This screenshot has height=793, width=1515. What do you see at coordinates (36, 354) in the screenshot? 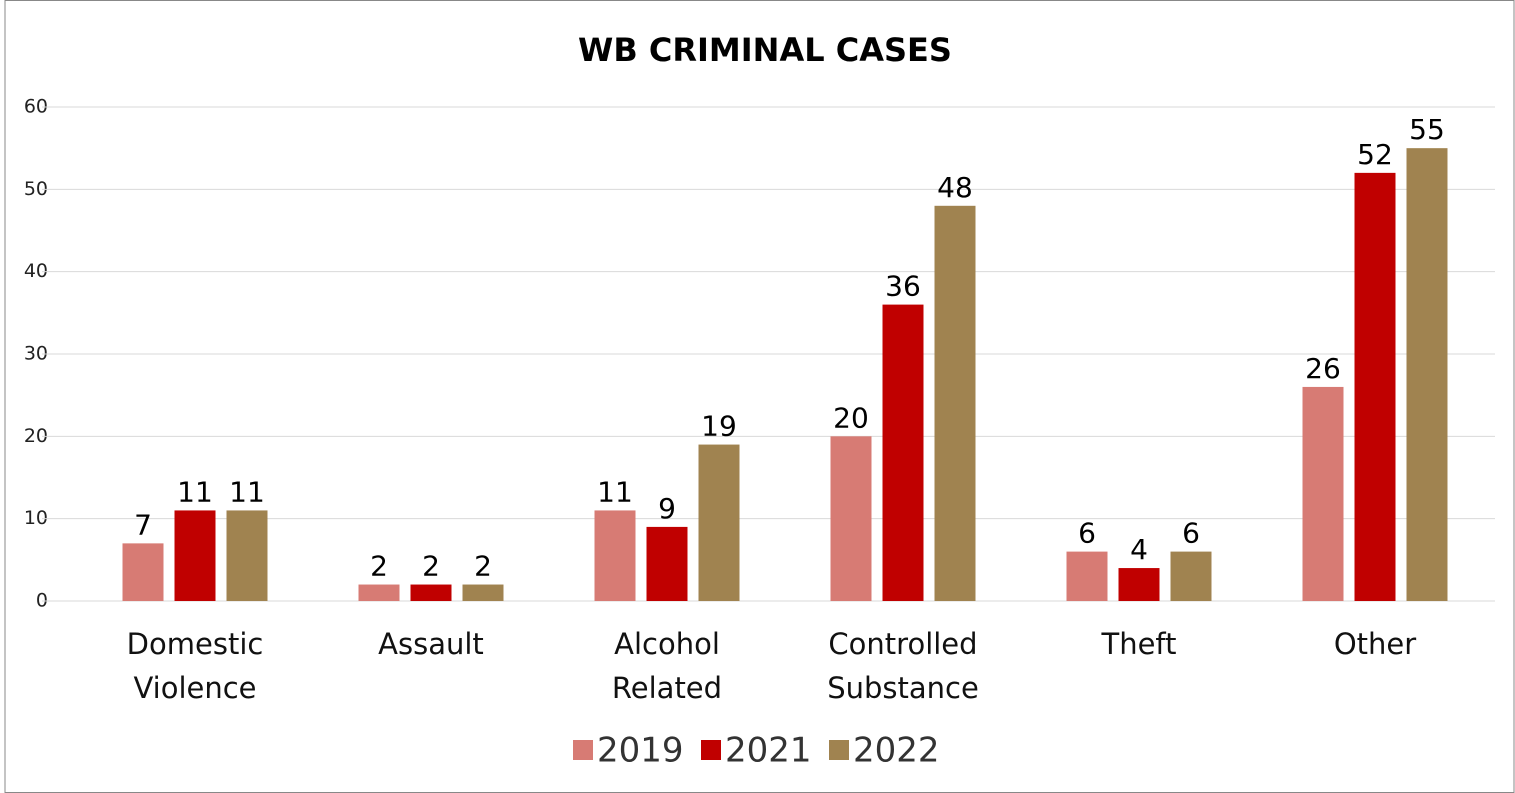
I see `y-tick-label: 30` at bounding box center [36, 354].